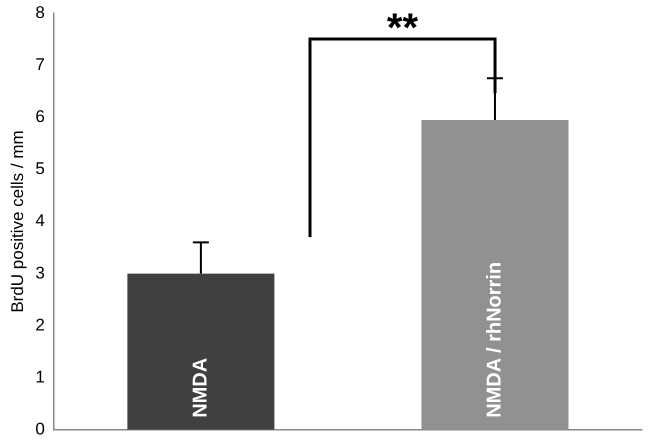 The image size is (648, 443). I want to click on y-axis-title: BrdU positive cells / mm, so click(17, 221).